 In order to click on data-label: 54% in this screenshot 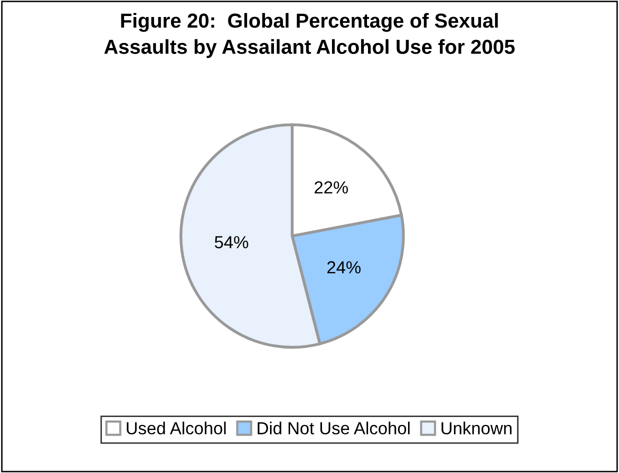, I will do `click(231, 242)`.